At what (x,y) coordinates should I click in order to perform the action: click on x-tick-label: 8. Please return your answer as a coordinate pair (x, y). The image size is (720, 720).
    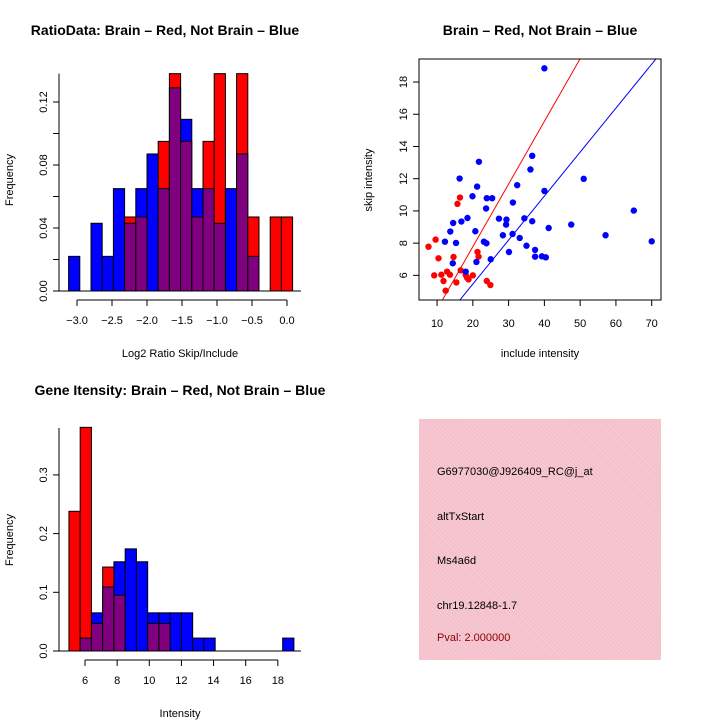
    Looking at the image, I should click on (117, 681).